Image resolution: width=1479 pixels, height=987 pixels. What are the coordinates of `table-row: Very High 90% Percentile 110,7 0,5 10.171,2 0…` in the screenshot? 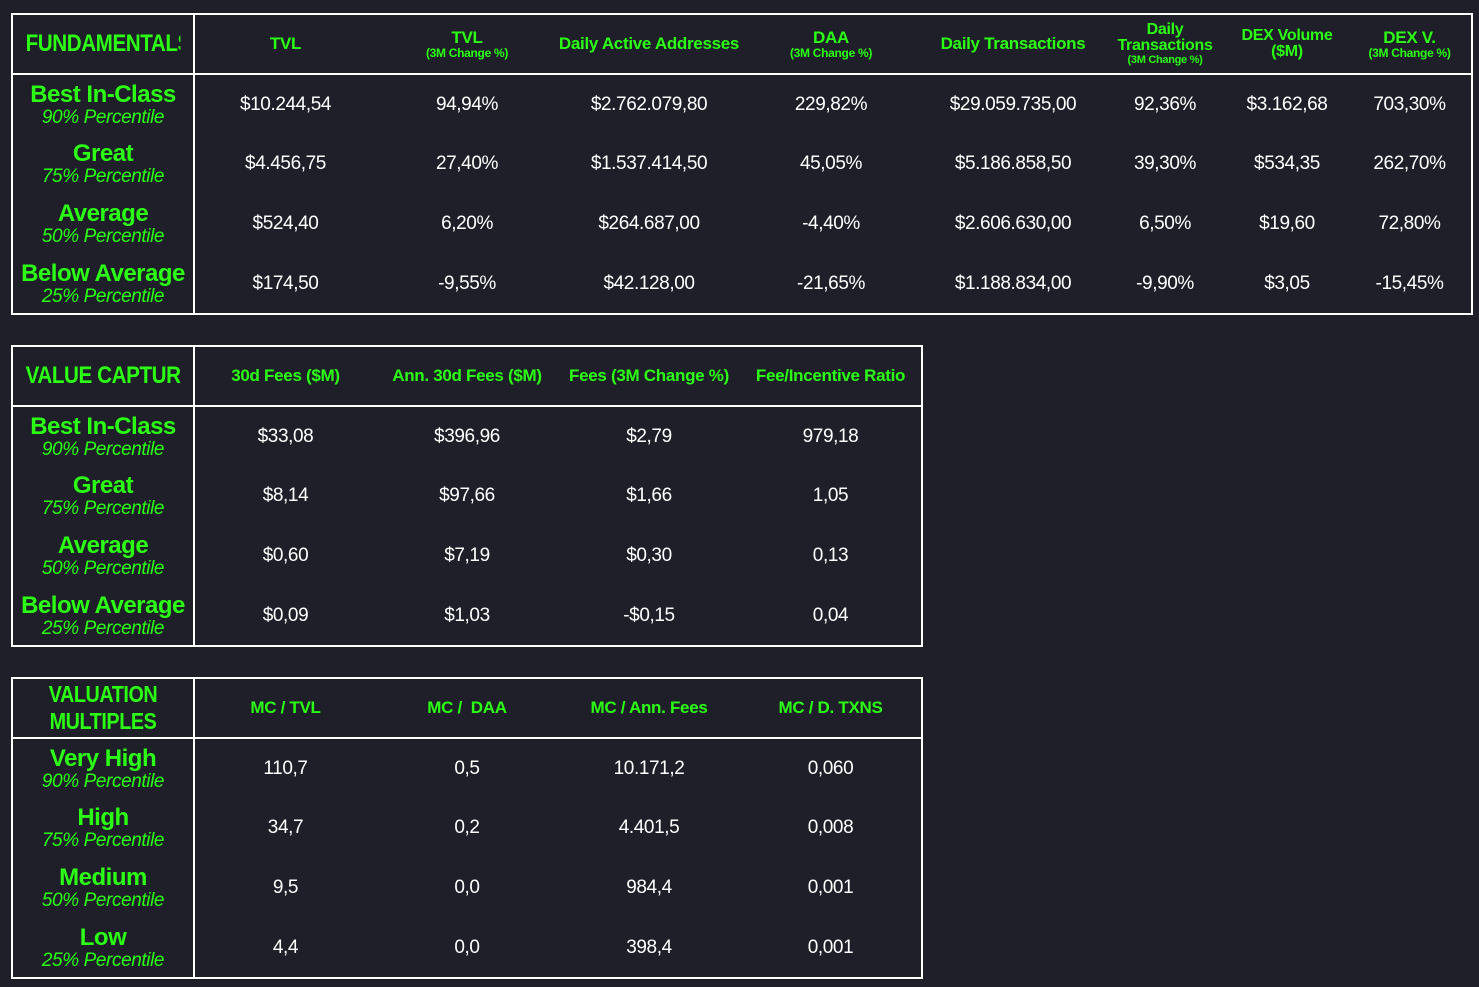 It's located at (467, 768).